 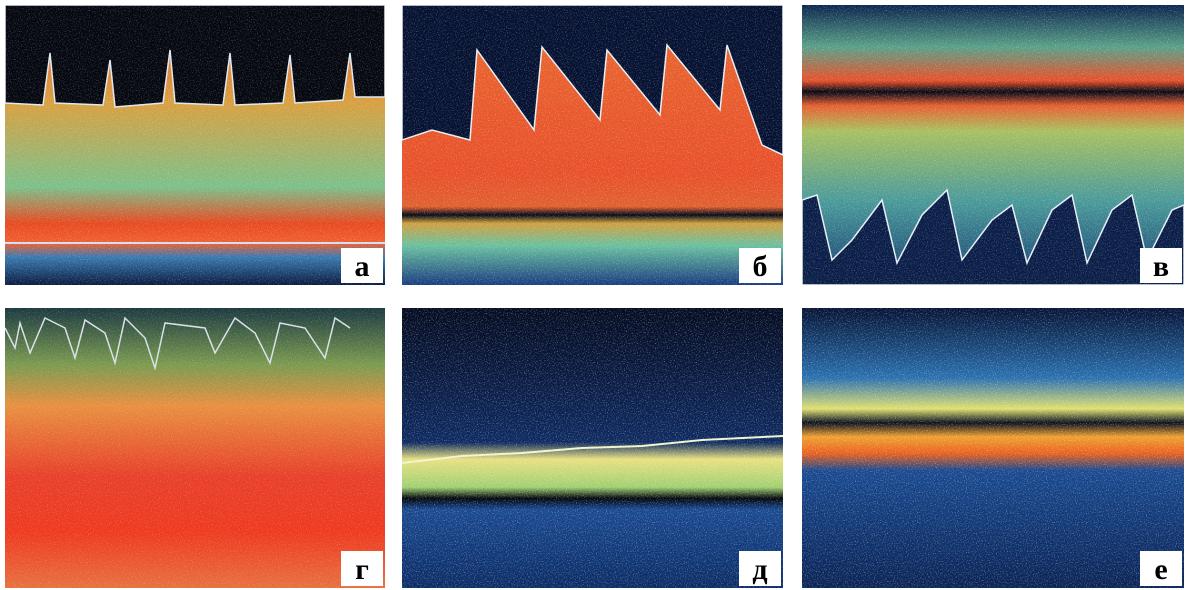 I want to click on panel-label: б, so click(x=760, y=266).